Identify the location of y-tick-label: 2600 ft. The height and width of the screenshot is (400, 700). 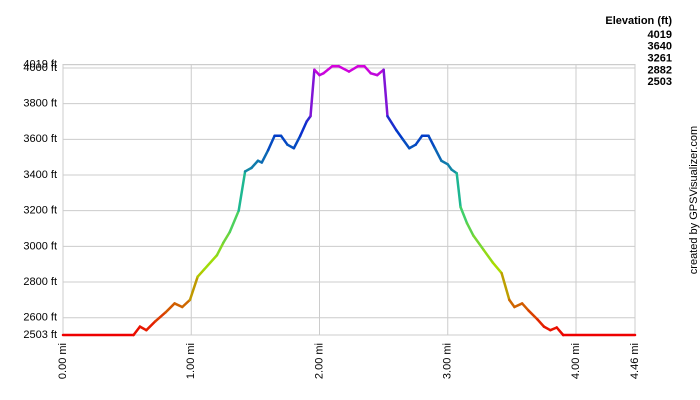
(40, 318).